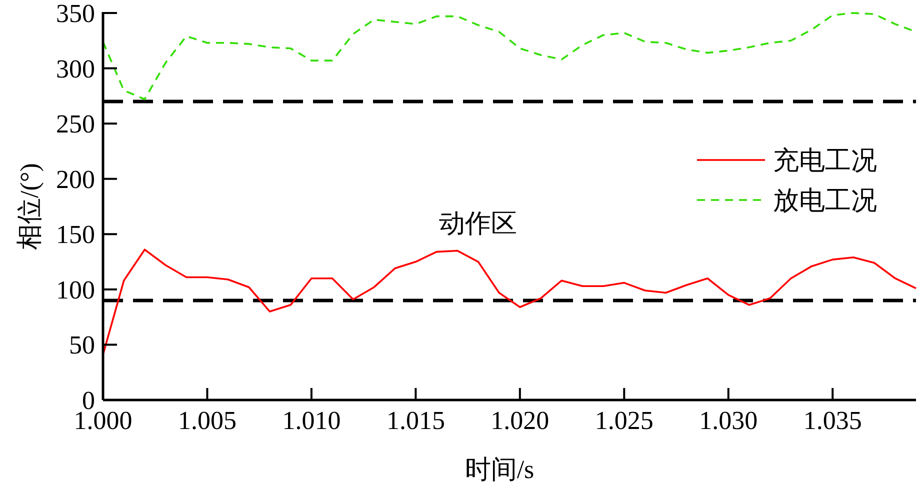 The height and width of the screenshot is (484, 917). I want to click on y-tick-label: 300, so click(75, 69).